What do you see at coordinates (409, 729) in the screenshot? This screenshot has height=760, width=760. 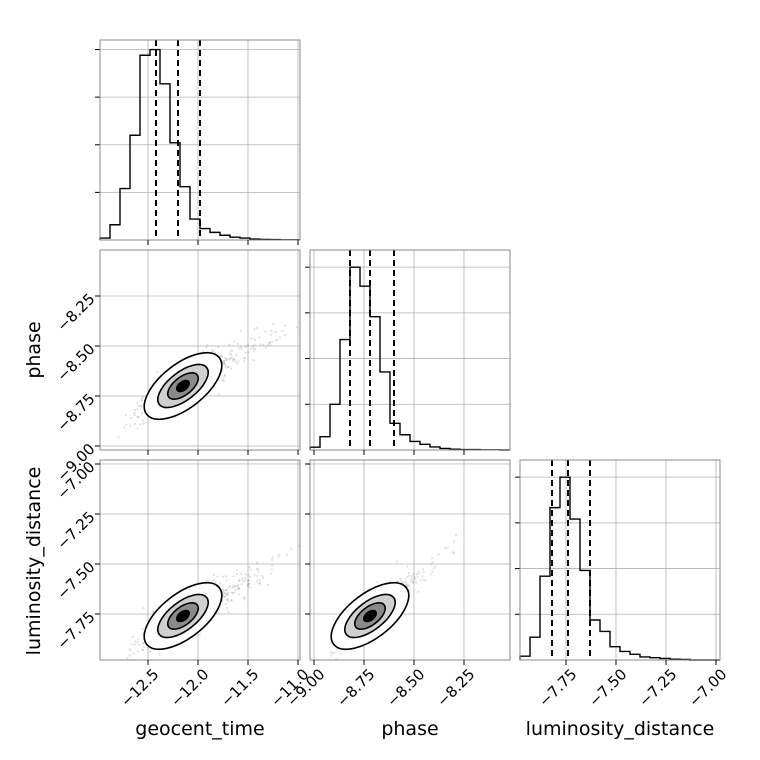 I see `xlabel-phase: phase` at bounding box center [409, 729].